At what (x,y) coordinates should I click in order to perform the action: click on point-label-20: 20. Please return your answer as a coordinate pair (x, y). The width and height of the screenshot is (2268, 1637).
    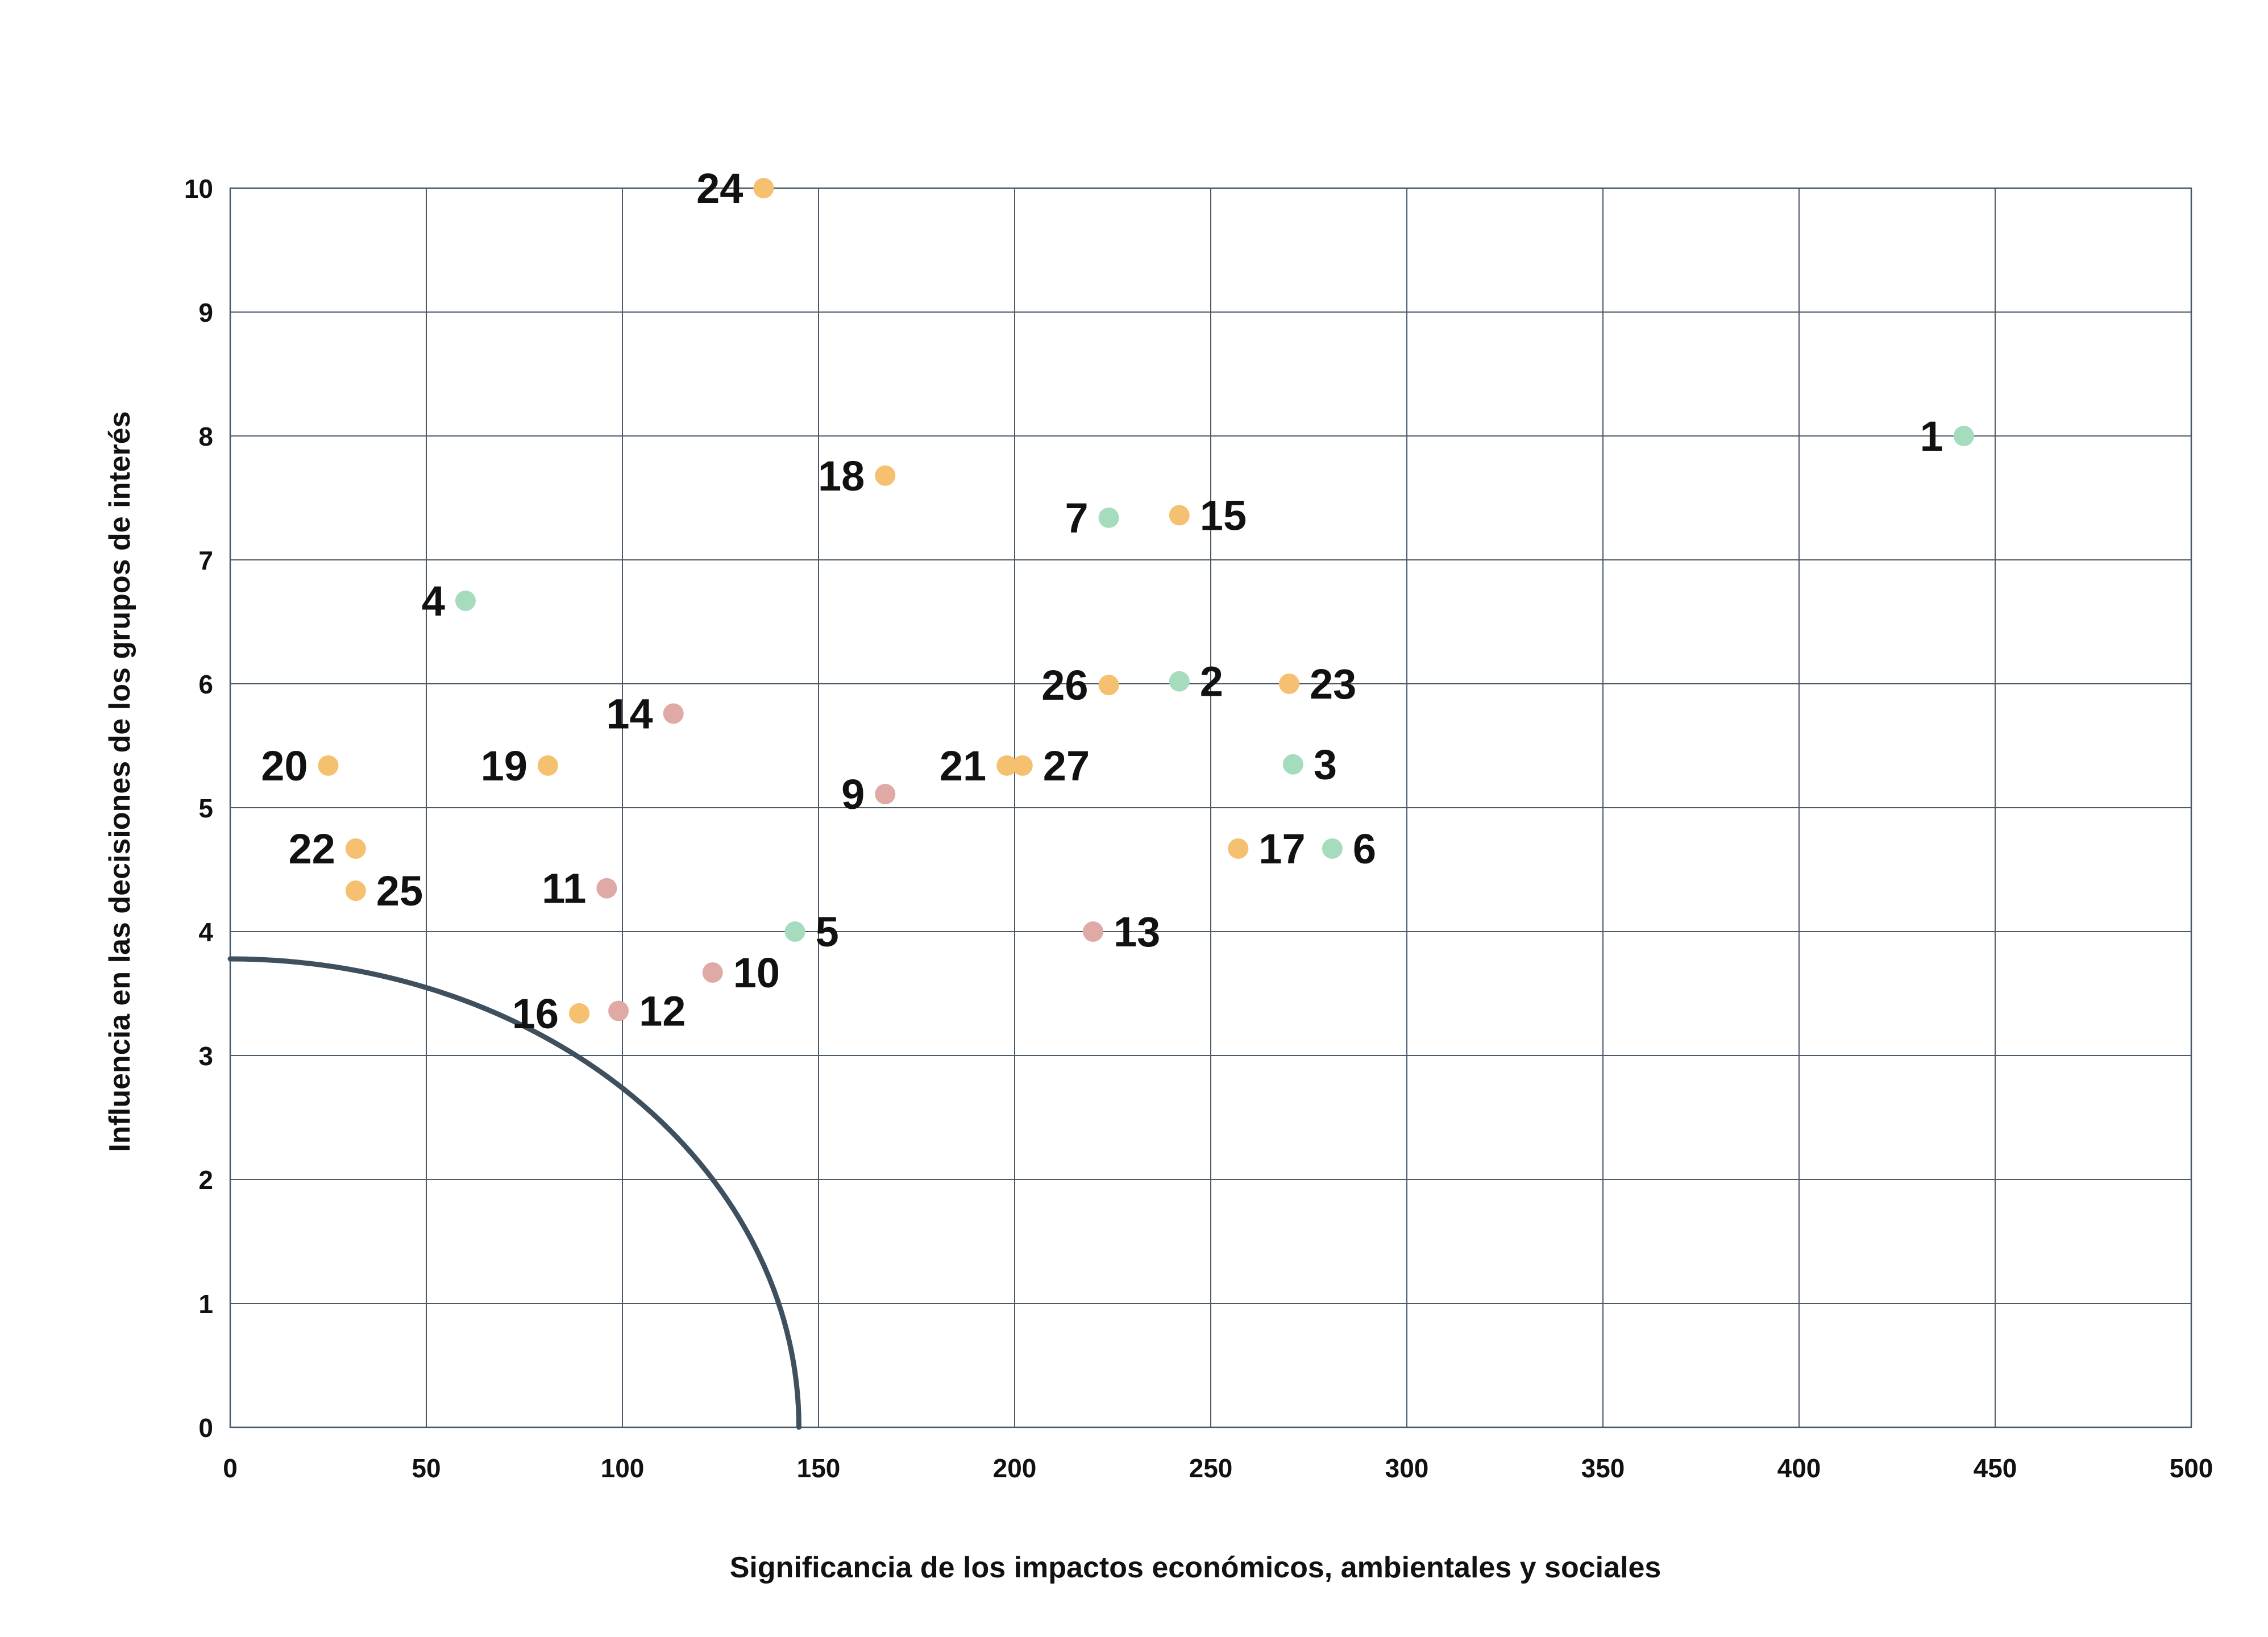
    Looking at the image, I should click on (284, 766).